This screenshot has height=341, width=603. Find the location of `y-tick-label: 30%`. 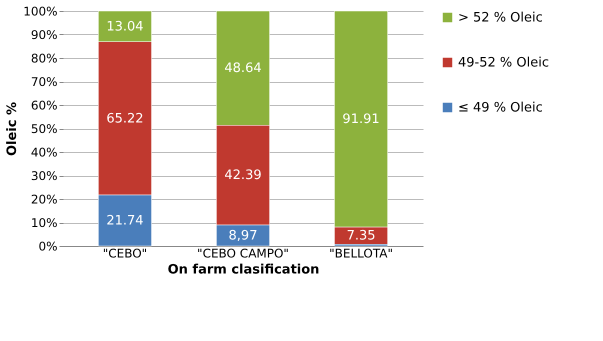

y-tick-label: 30% is located at coordinates (44, 176).